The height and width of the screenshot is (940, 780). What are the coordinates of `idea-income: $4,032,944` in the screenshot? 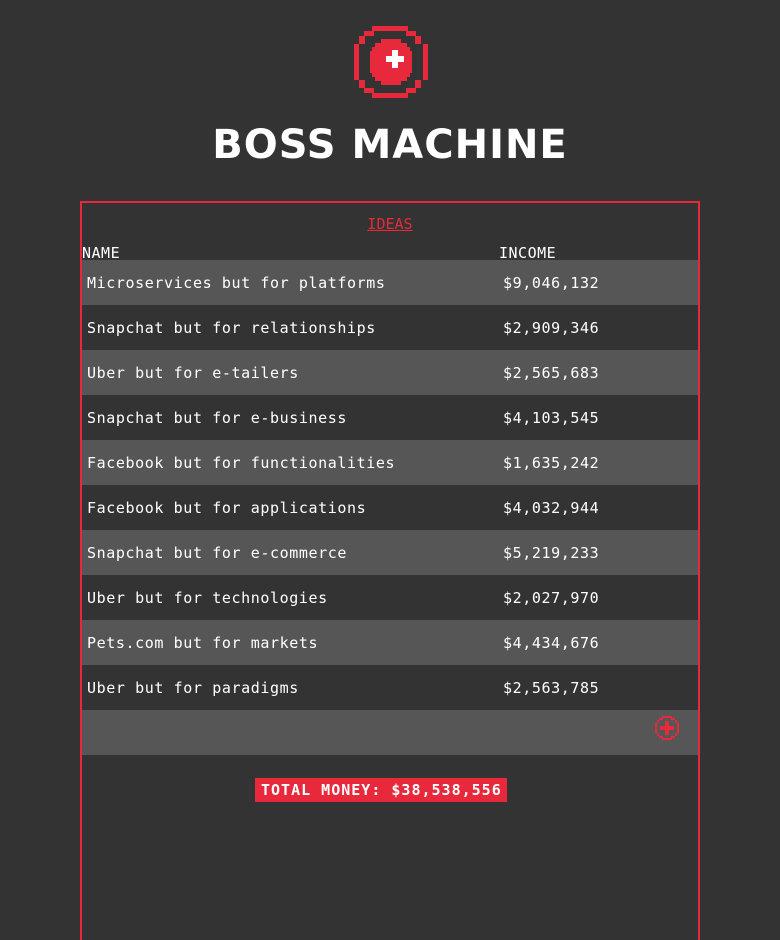 It's located at (551, 508).